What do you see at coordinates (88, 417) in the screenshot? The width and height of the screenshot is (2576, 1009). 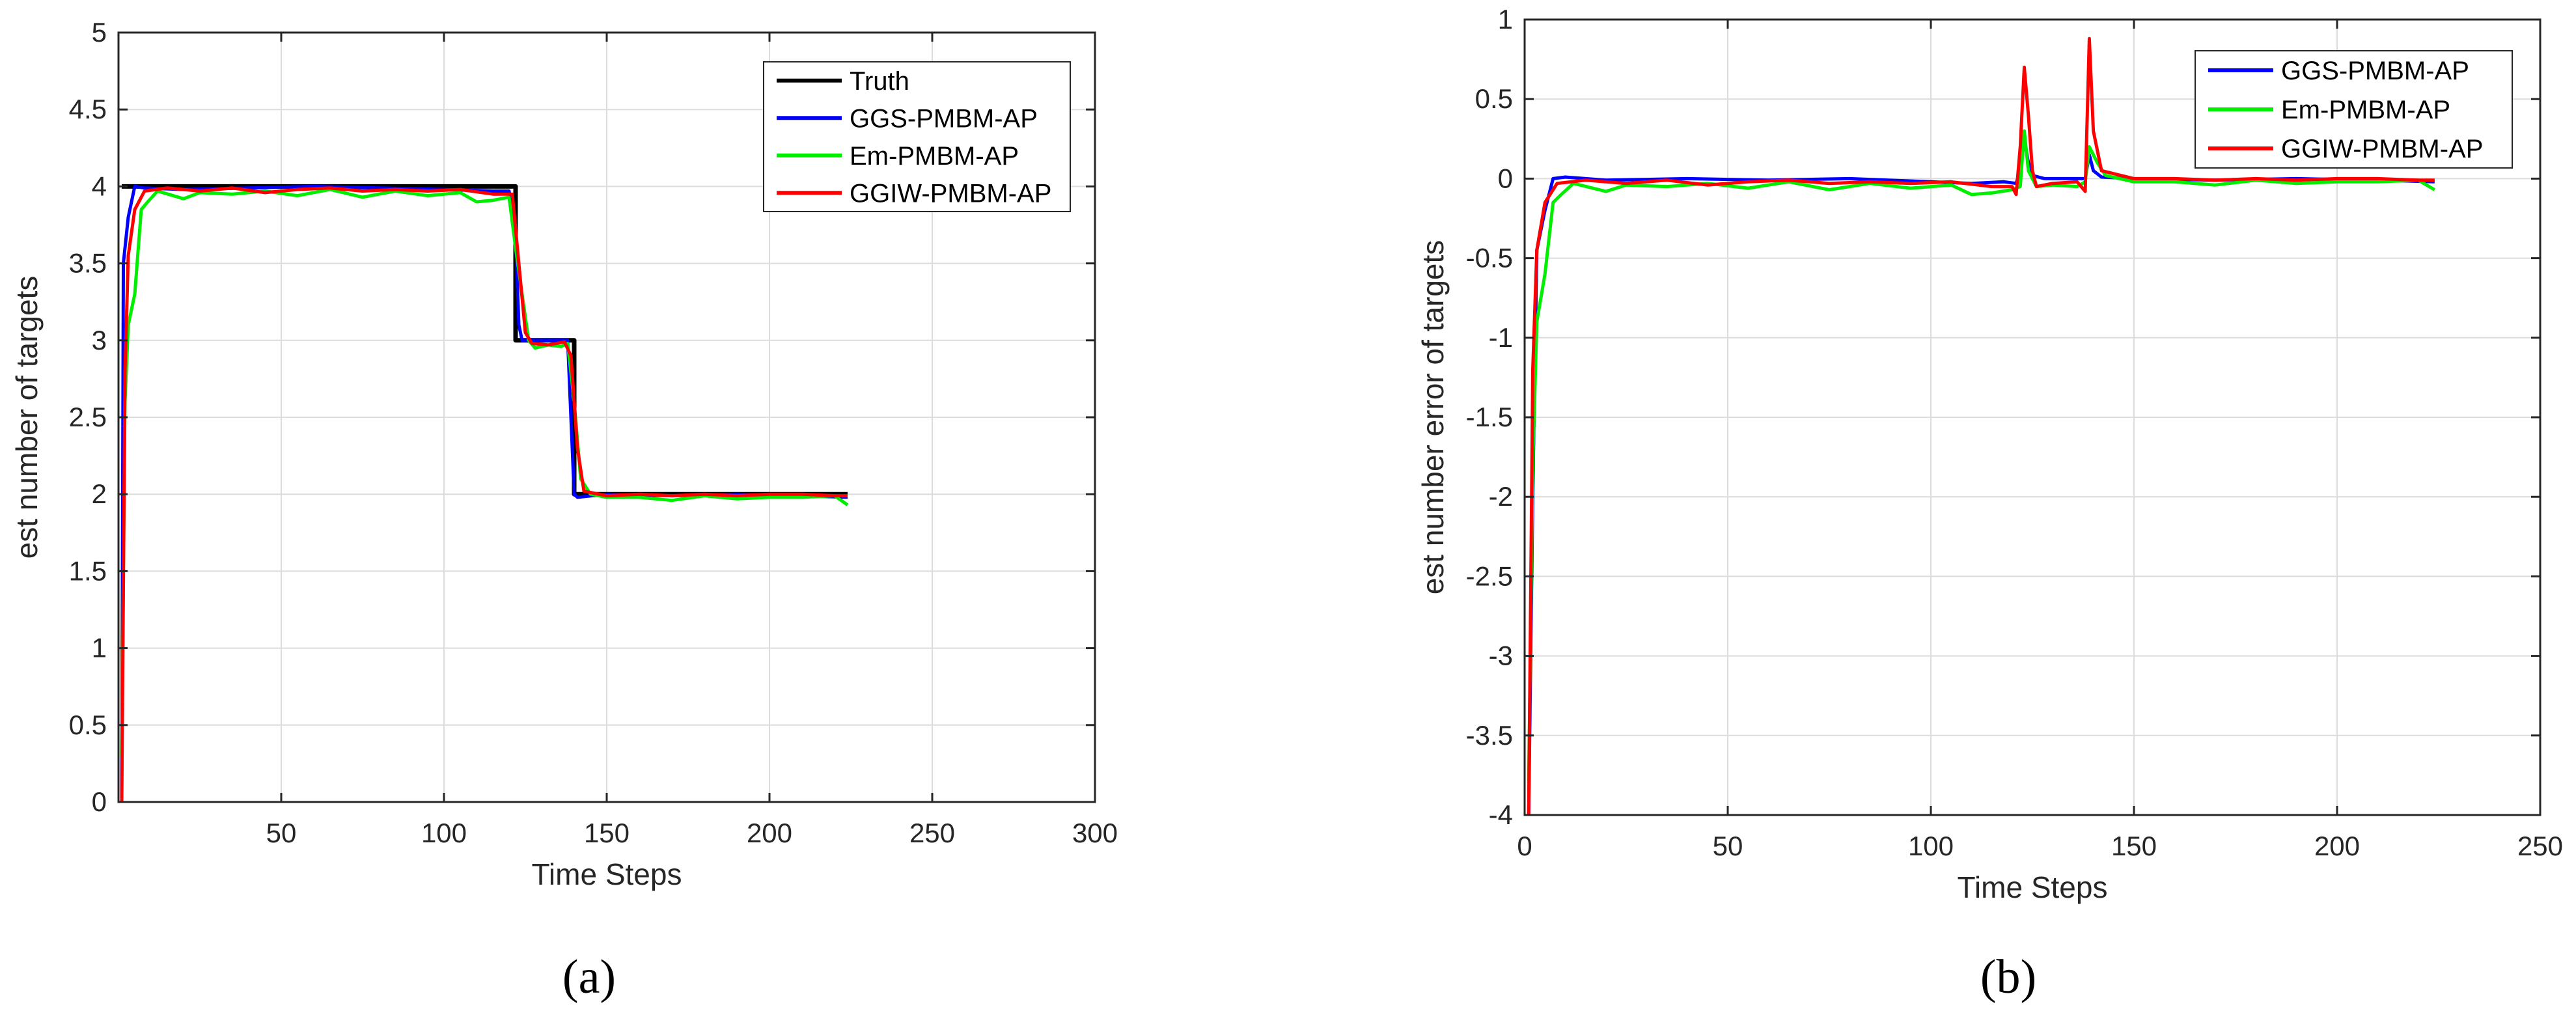 I see `y-tick-label: 2.5` at bounding box center [88, 417].